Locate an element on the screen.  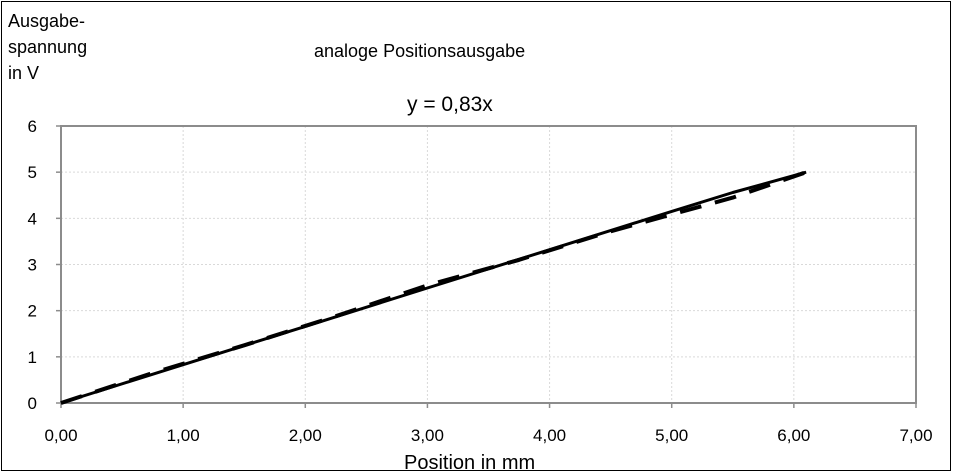
x-tick-label: 7,00 is located at coordinates (915, 435).